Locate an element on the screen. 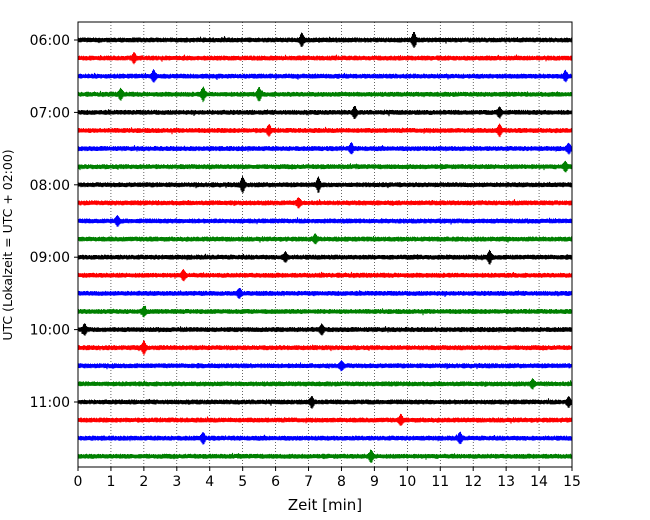 The height and width of the screenshot is (520, 650). x-tick-label: 14 is located at coordinates (539, 482).